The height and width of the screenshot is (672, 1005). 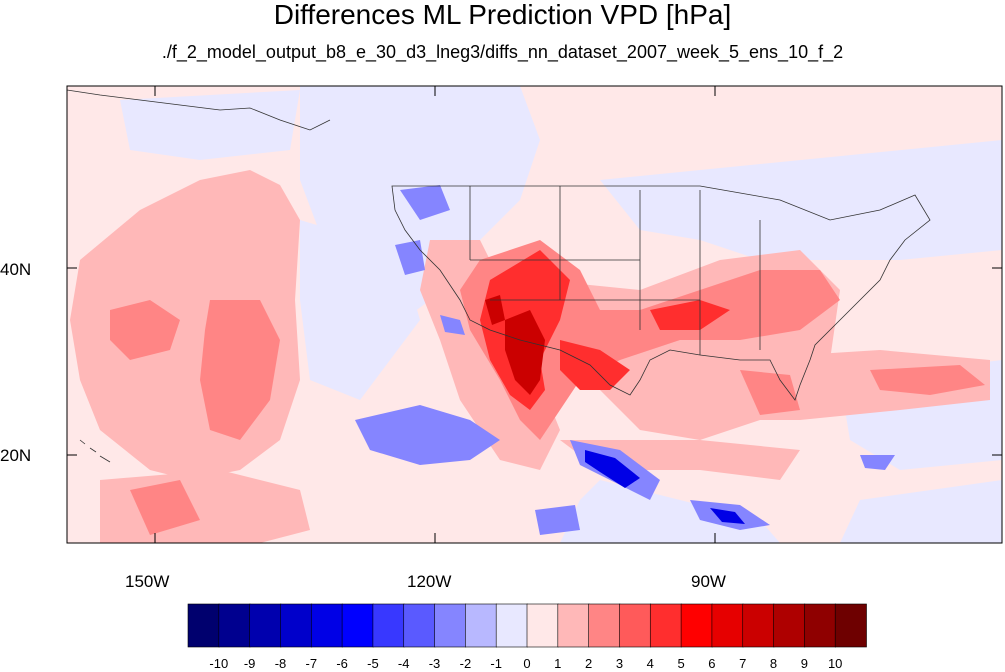 What do you see at coordinates (527, 663) in the screenshot?
I see `colorbar-label: 0` at bounding box center [527, 663].